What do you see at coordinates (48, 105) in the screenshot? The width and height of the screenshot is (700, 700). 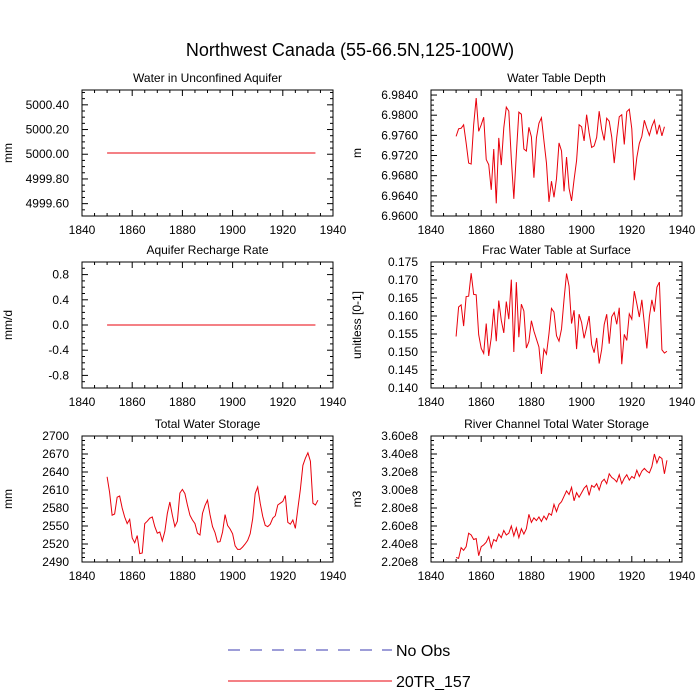 I see `y-tick-label: 5000.40` at bounding box center [48, 105].